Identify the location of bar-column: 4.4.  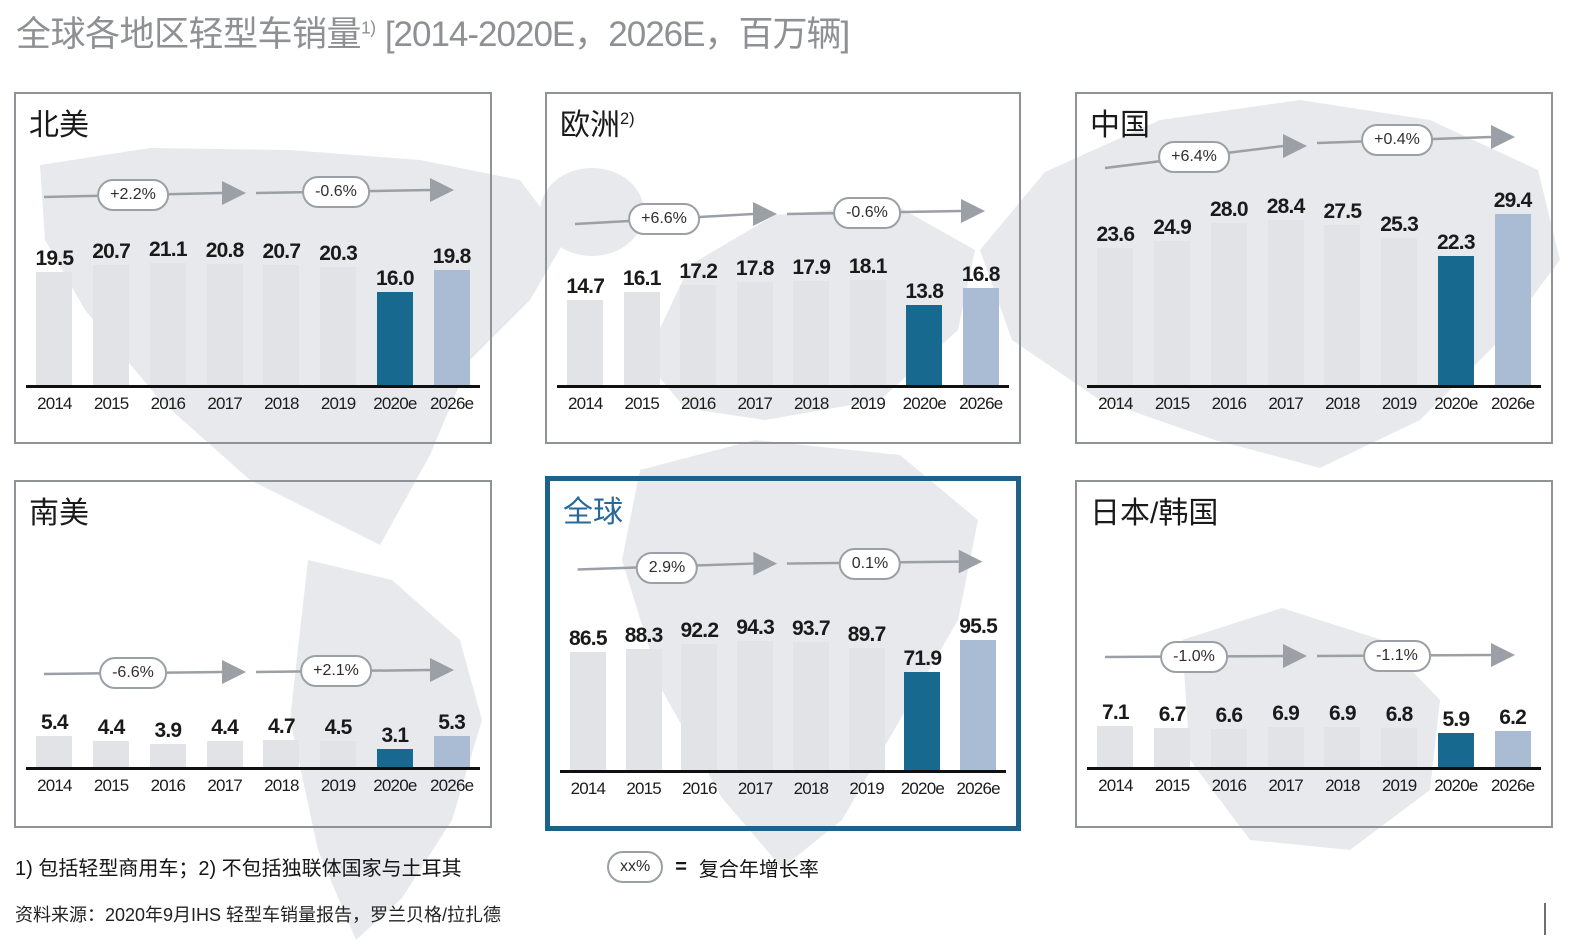
(111, 742).